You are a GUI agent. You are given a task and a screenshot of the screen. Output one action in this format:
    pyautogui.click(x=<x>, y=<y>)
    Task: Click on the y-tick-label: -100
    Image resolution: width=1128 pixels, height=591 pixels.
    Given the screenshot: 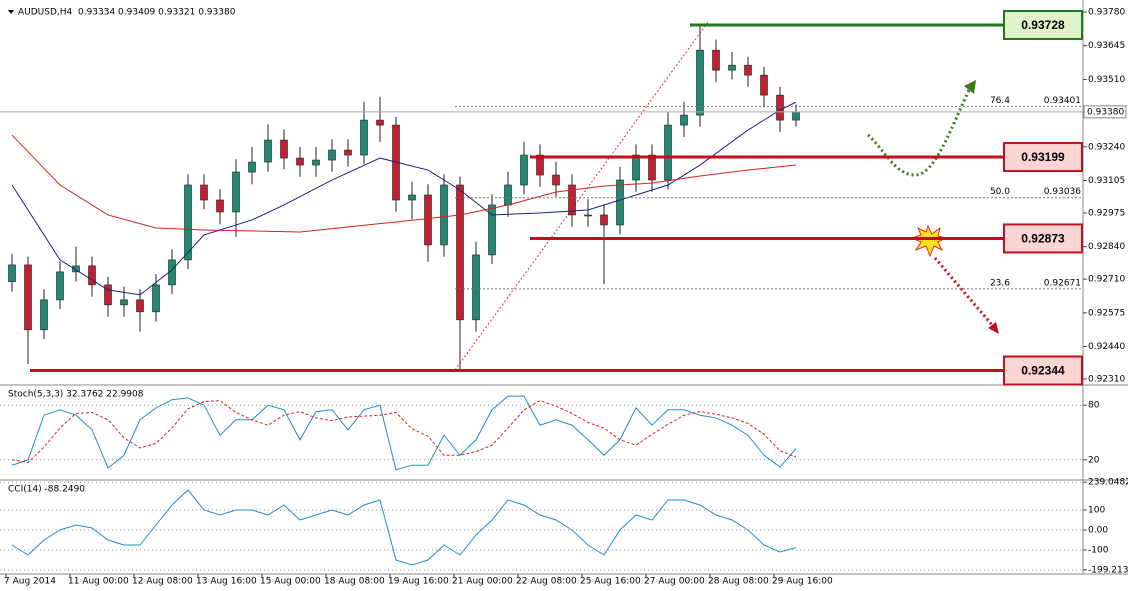 What is the action you would take?
    pyautogui.click(x=1098, y=551)
    